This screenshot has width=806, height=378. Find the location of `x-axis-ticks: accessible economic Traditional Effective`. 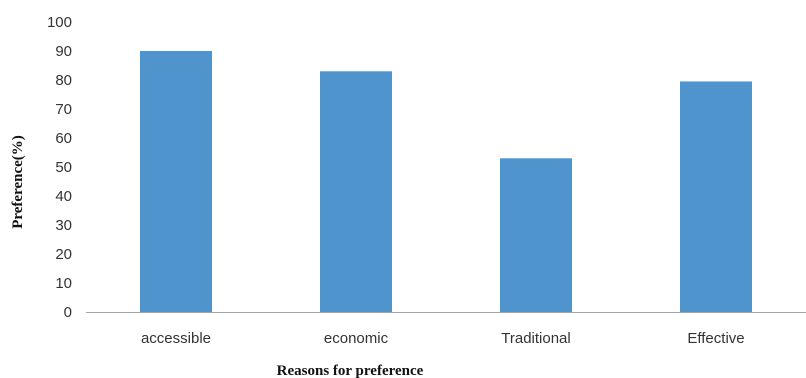

x-axis-ticks: accessible economic Traditional Effective is located at coordinates (443, 338).